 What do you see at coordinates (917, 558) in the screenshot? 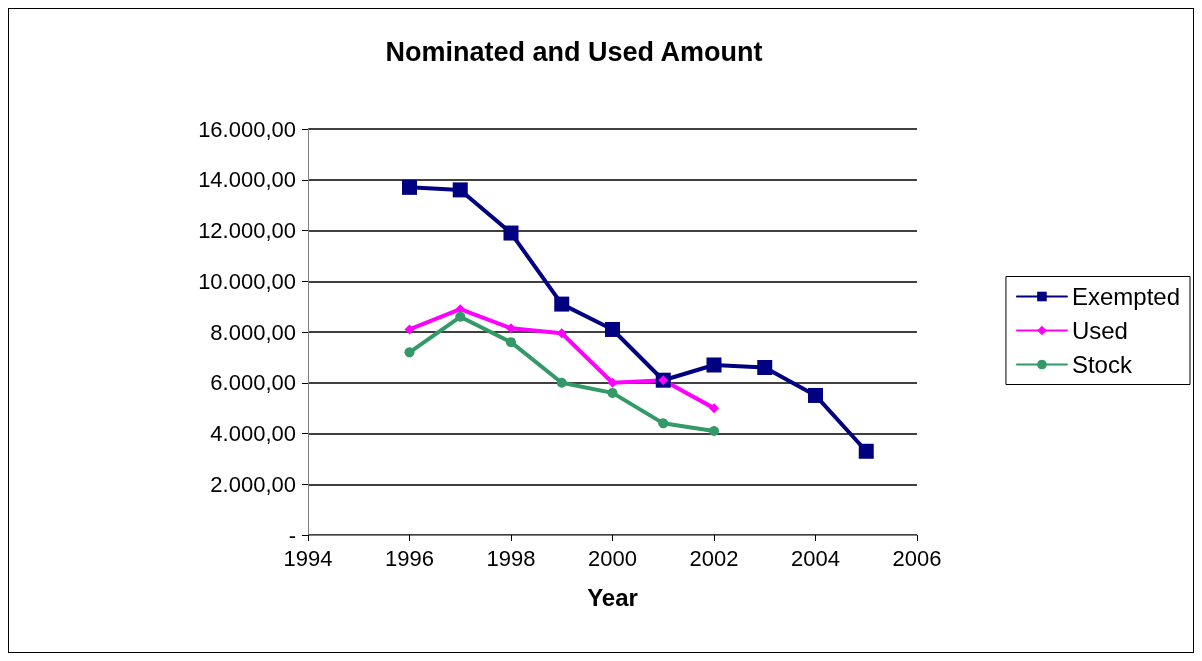
I see `x-tick-label: 2006` at bounding box center [917, 558].